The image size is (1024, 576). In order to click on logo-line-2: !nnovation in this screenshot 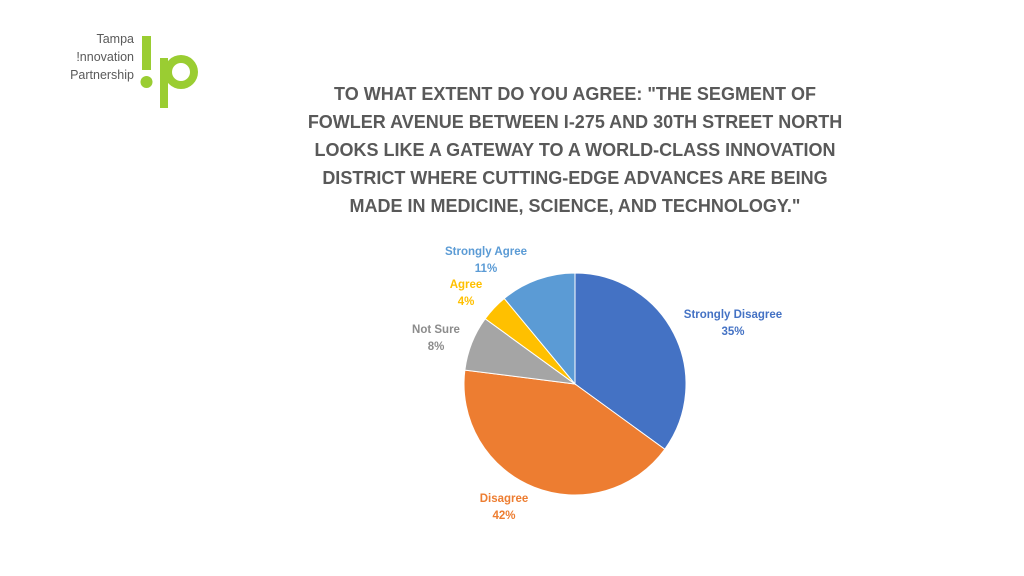, I will do `click(105, 57)`.